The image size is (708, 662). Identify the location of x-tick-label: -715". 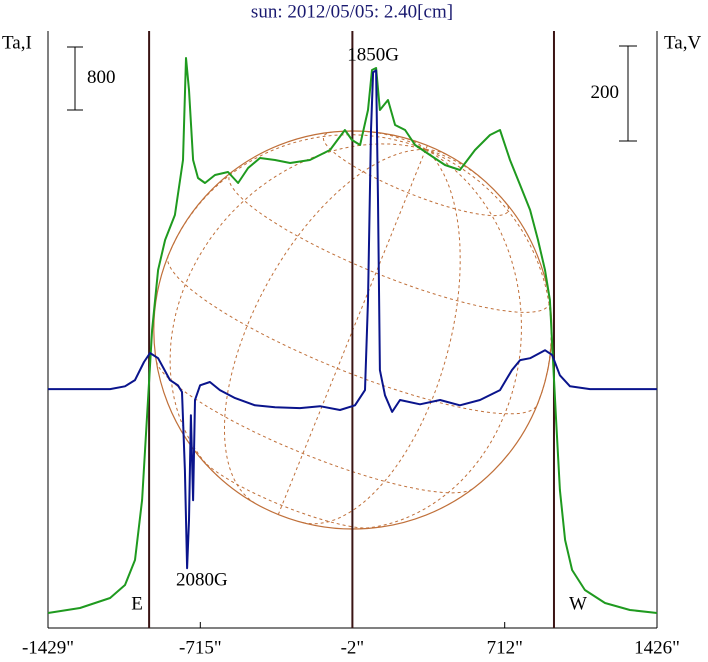
(200, 647).